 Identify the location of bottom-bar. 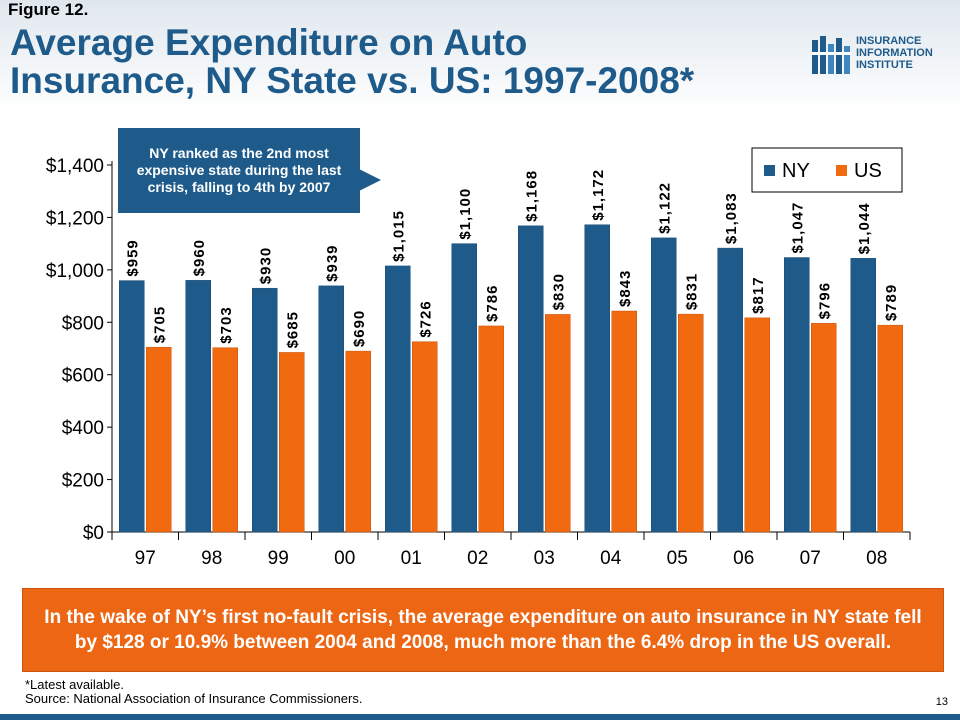
(480, 717).